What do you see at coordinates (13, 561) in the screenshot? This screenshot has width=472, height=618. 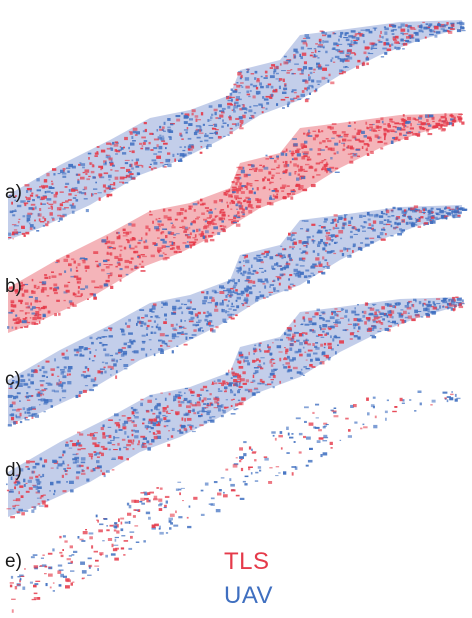 I see `panel-label-e: e)` at bounding box center [13, 561].